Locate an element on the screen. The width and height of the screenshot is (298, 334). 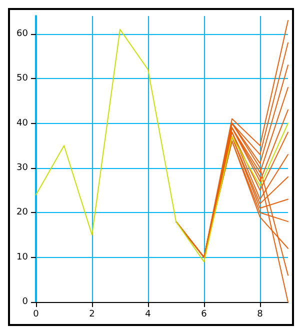
x-tick-label: 0 is located at coordinates (36, 315).